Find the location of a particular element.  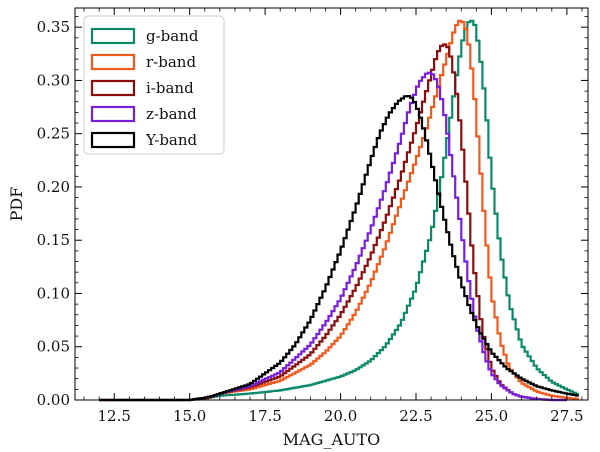

legend-label: Y-band is located at coordinates (171, 140).